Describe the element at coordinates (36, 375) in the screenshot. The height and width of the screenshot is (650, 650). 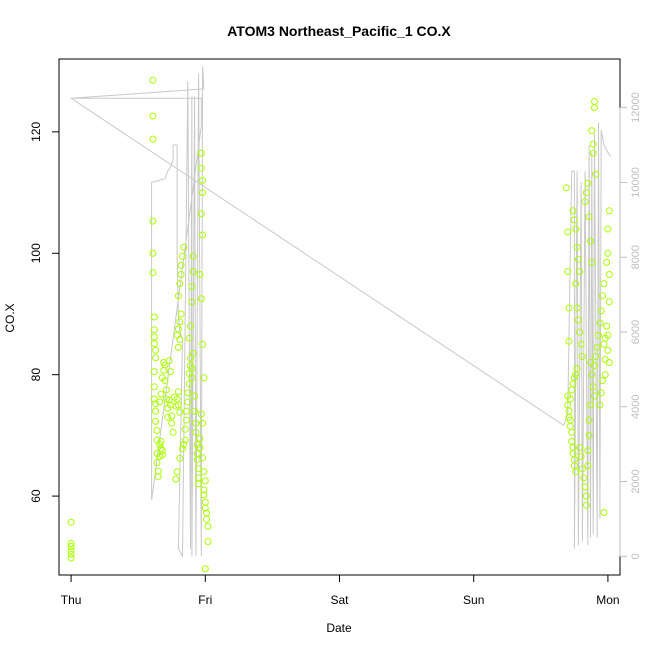
I see `y-tick-label-1: 80` at that location.